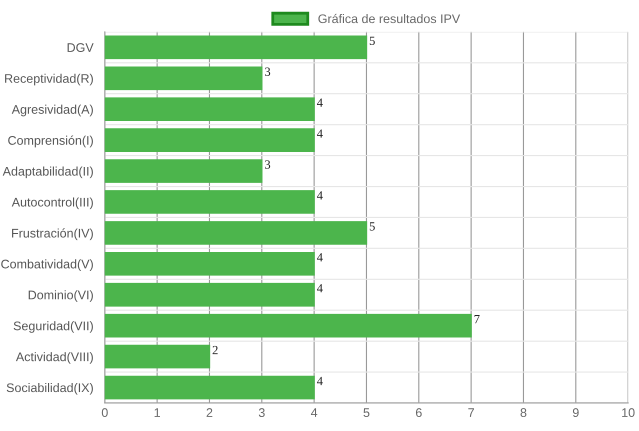  I want to click on x-tick-label: 0, so click(105, 413).